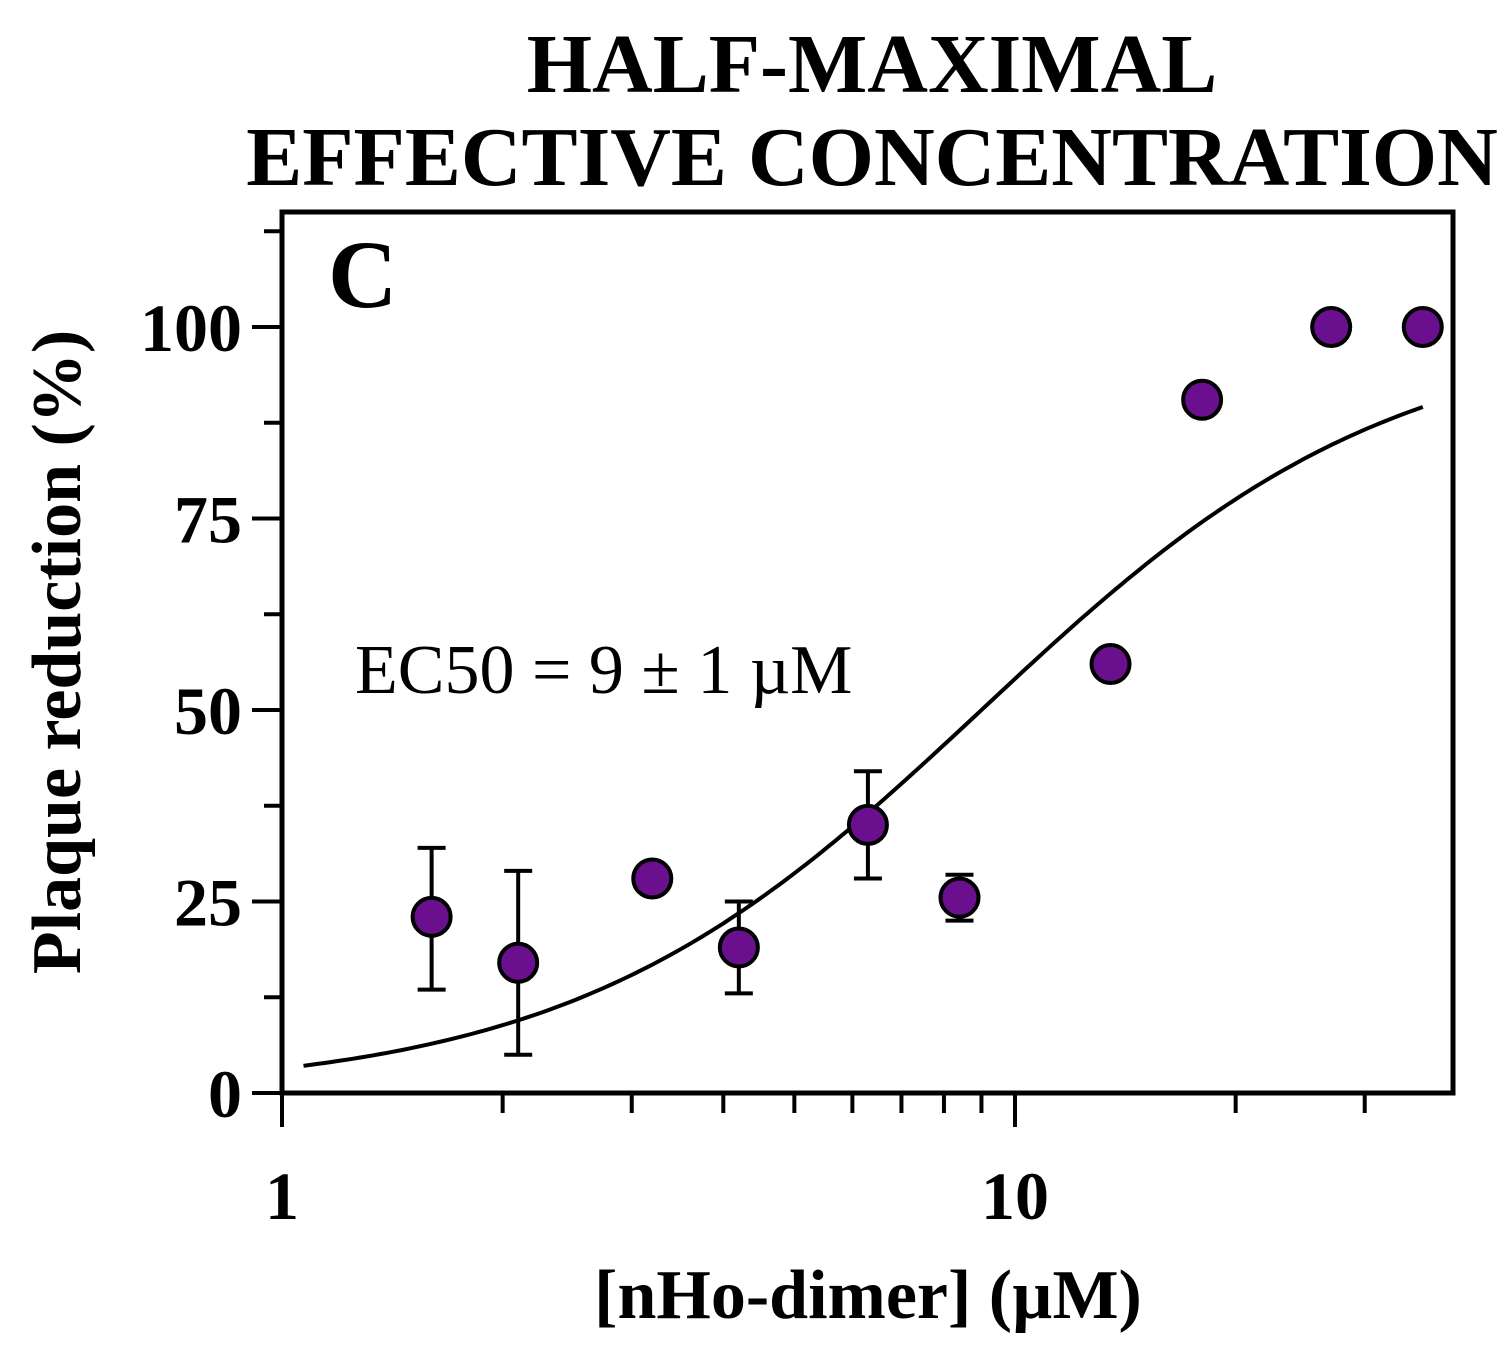  I want to click on ec50-annotation: EC50 = 9 ± 1 µM, so click(603, 670).